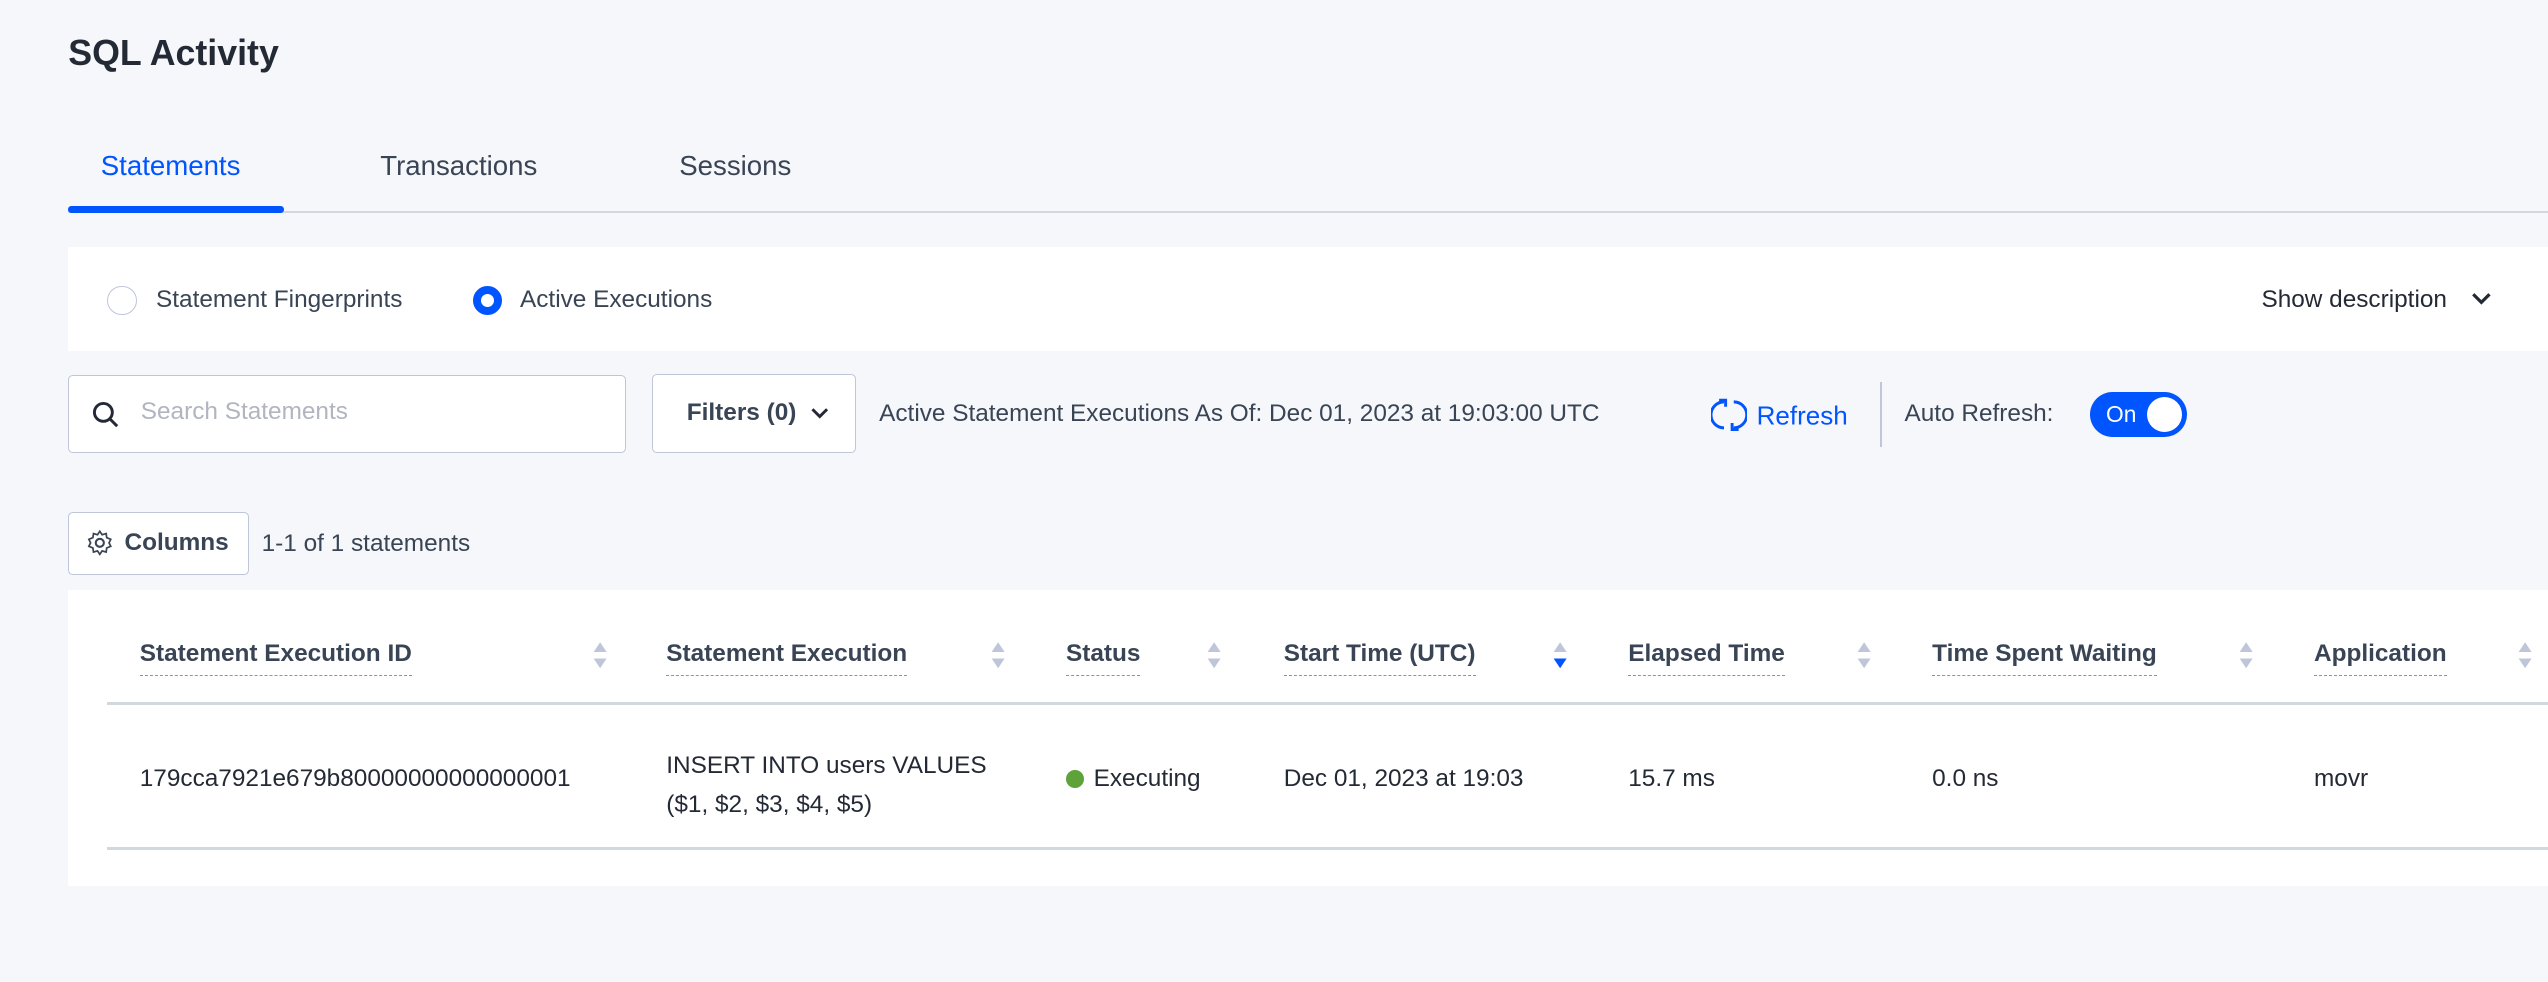  Describe the element at coordinates (2380, 658) in the screenshot. I see `column-header: Application` at that location.